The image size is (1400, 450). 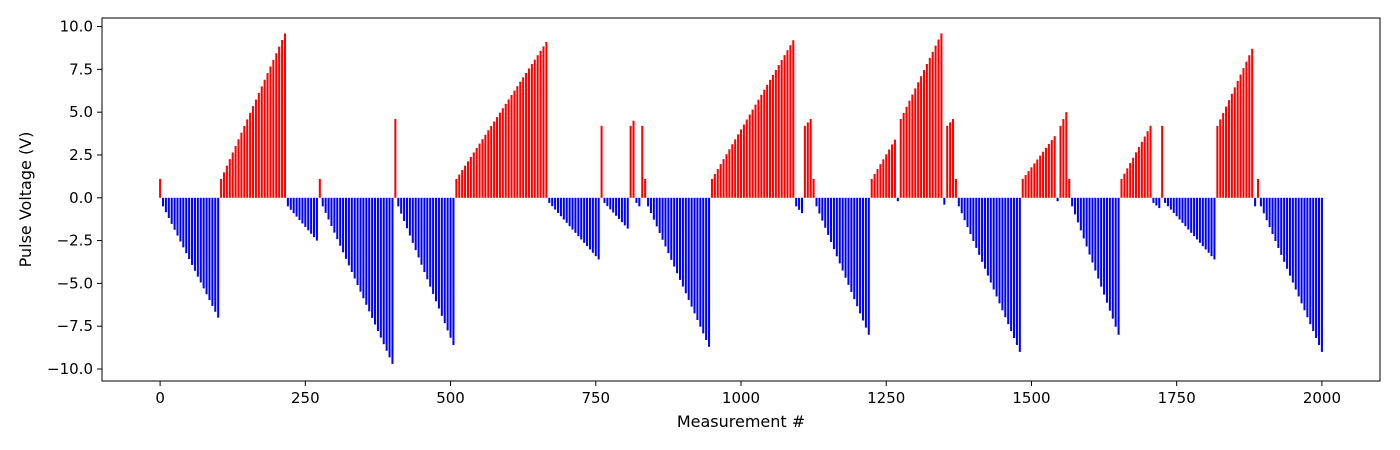 I want to click on x-tick-label: 1000, so click(x=741, y=398).